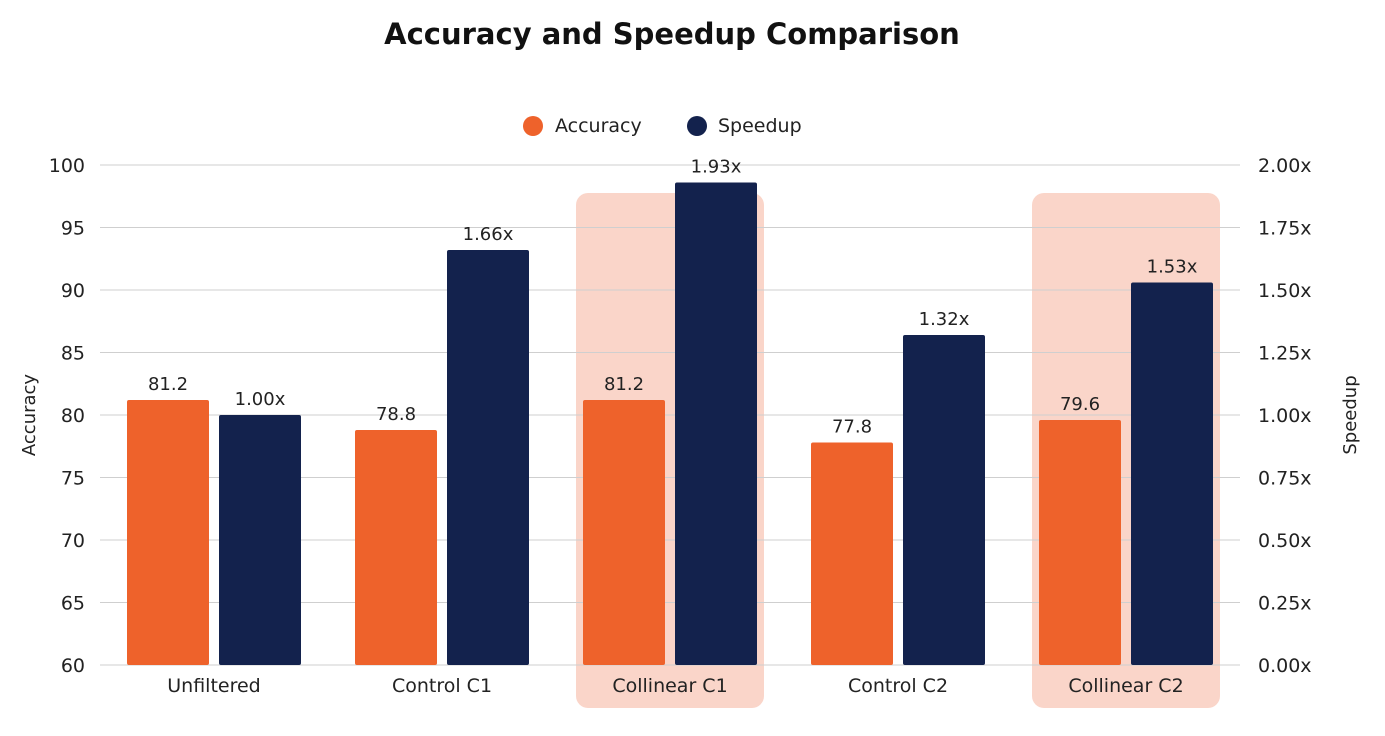 The image size is (1385, 736). I want to click on left-tick-label: 75, so click(73, 479).